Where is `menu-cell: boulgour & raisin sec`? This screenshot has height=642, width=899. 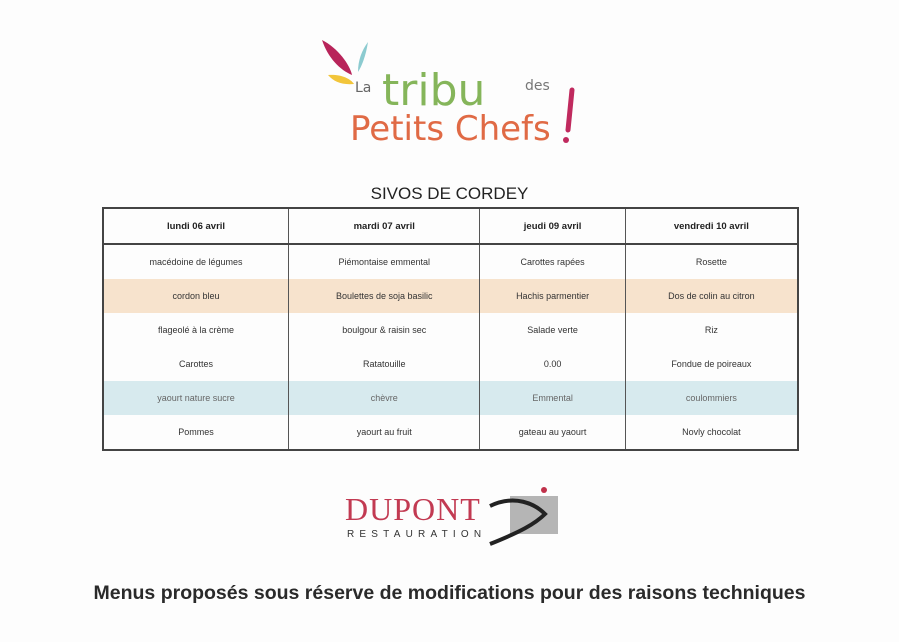
menu-cell: boulgour & raisin sec is located at coordinates (384, 330).